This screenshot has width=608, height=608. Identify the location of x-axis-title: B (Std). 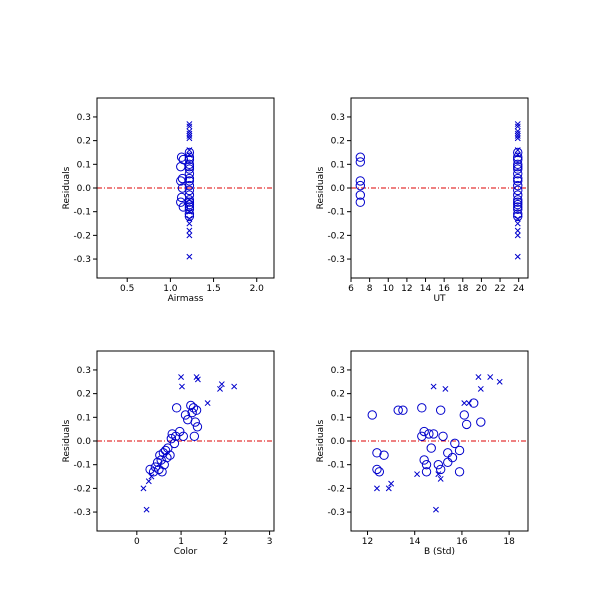
(439, 552).